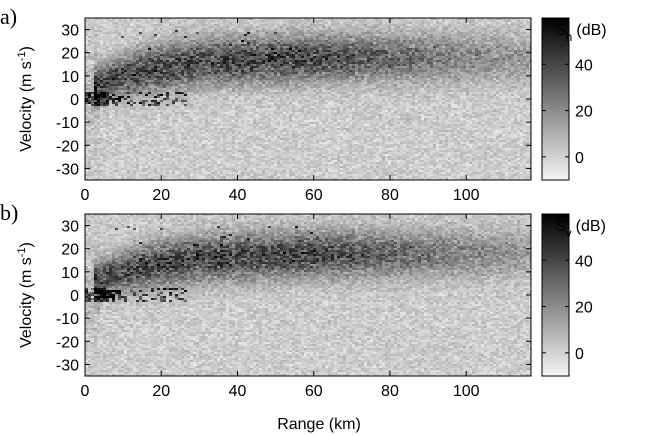 The width and height of the screenshot is (667, 435). I want to click on panel-label: b), so click(9, 212).